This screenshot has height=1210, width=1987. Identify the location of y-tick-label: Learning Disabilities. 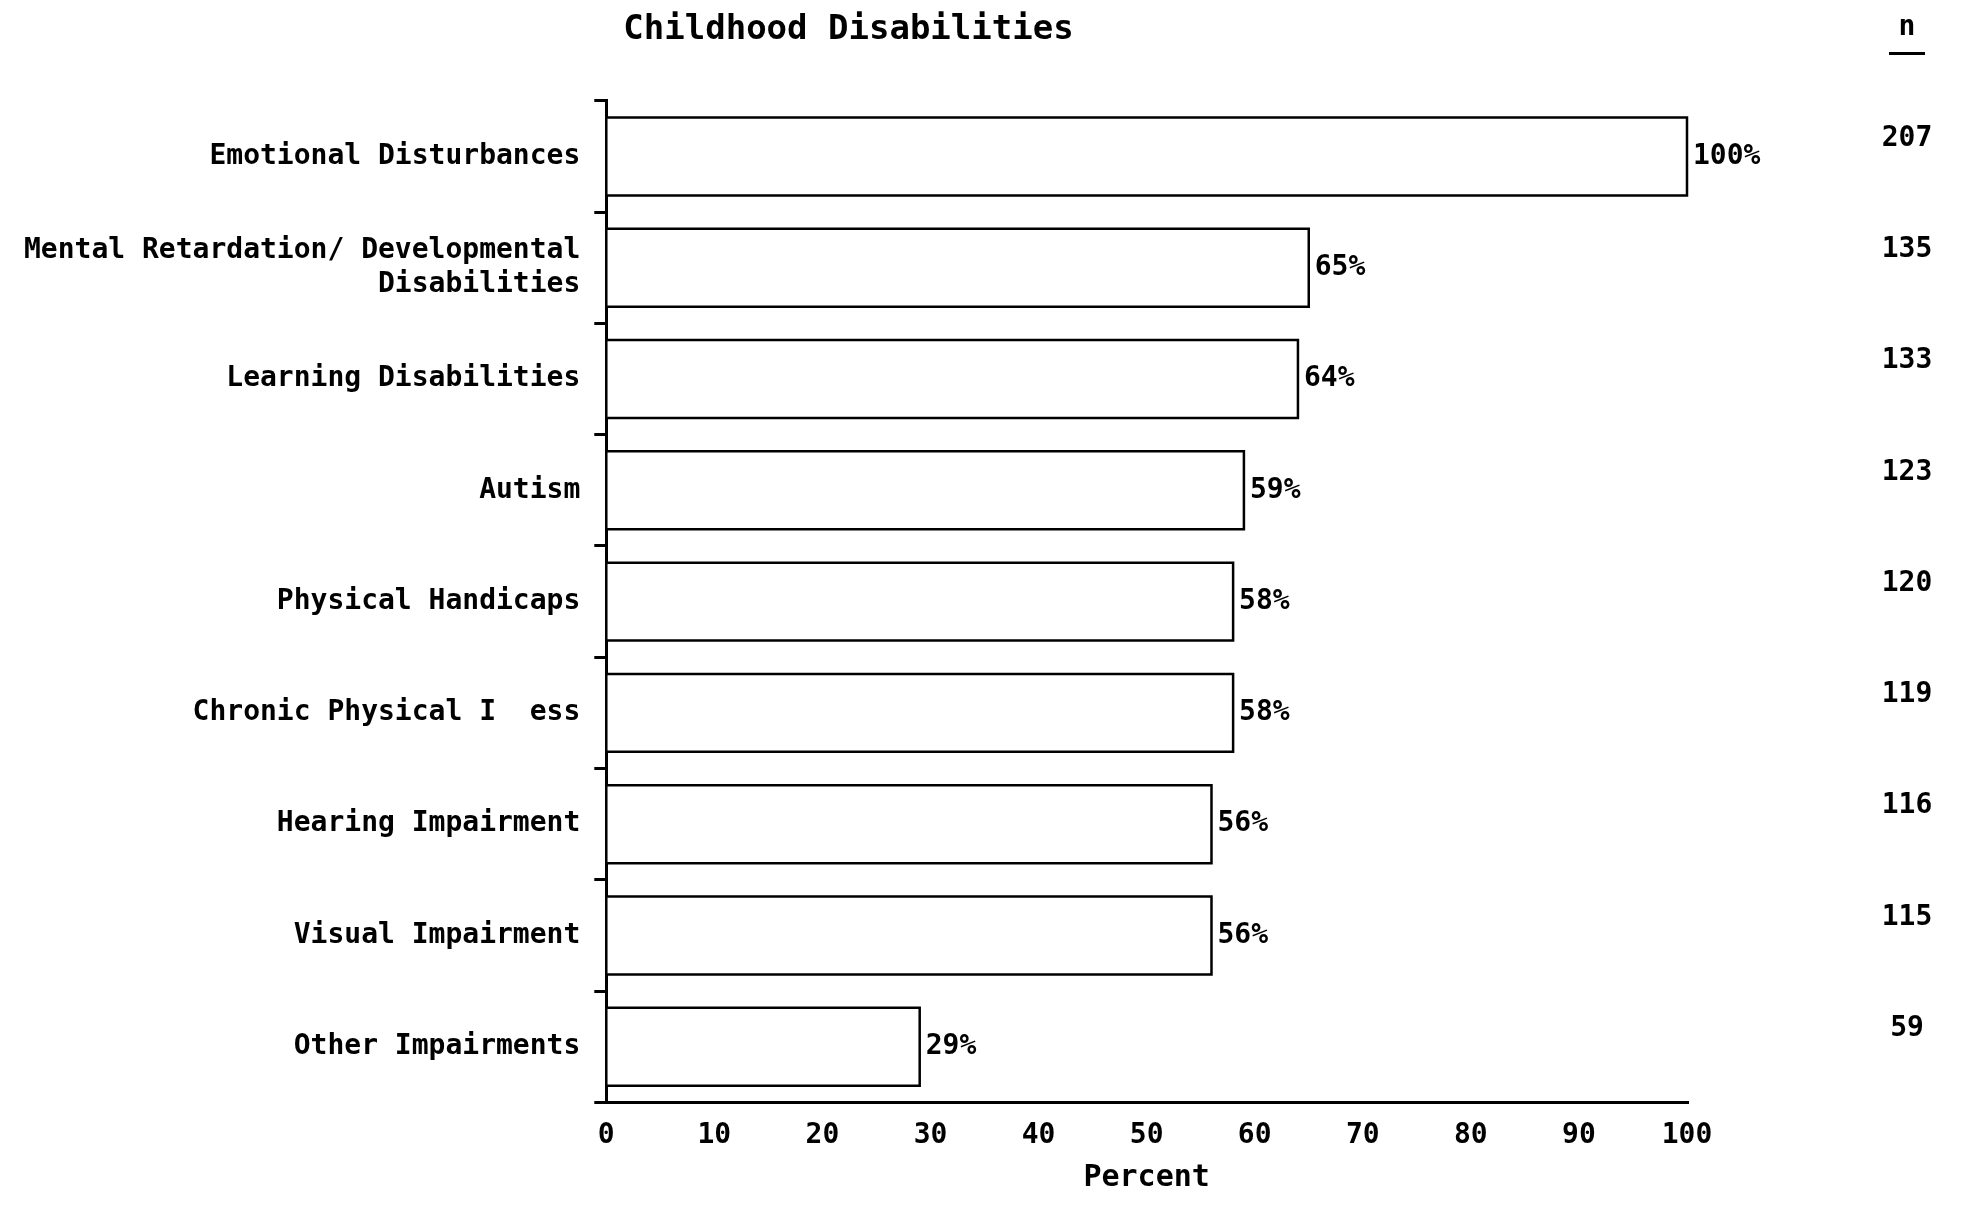
(403, 377).